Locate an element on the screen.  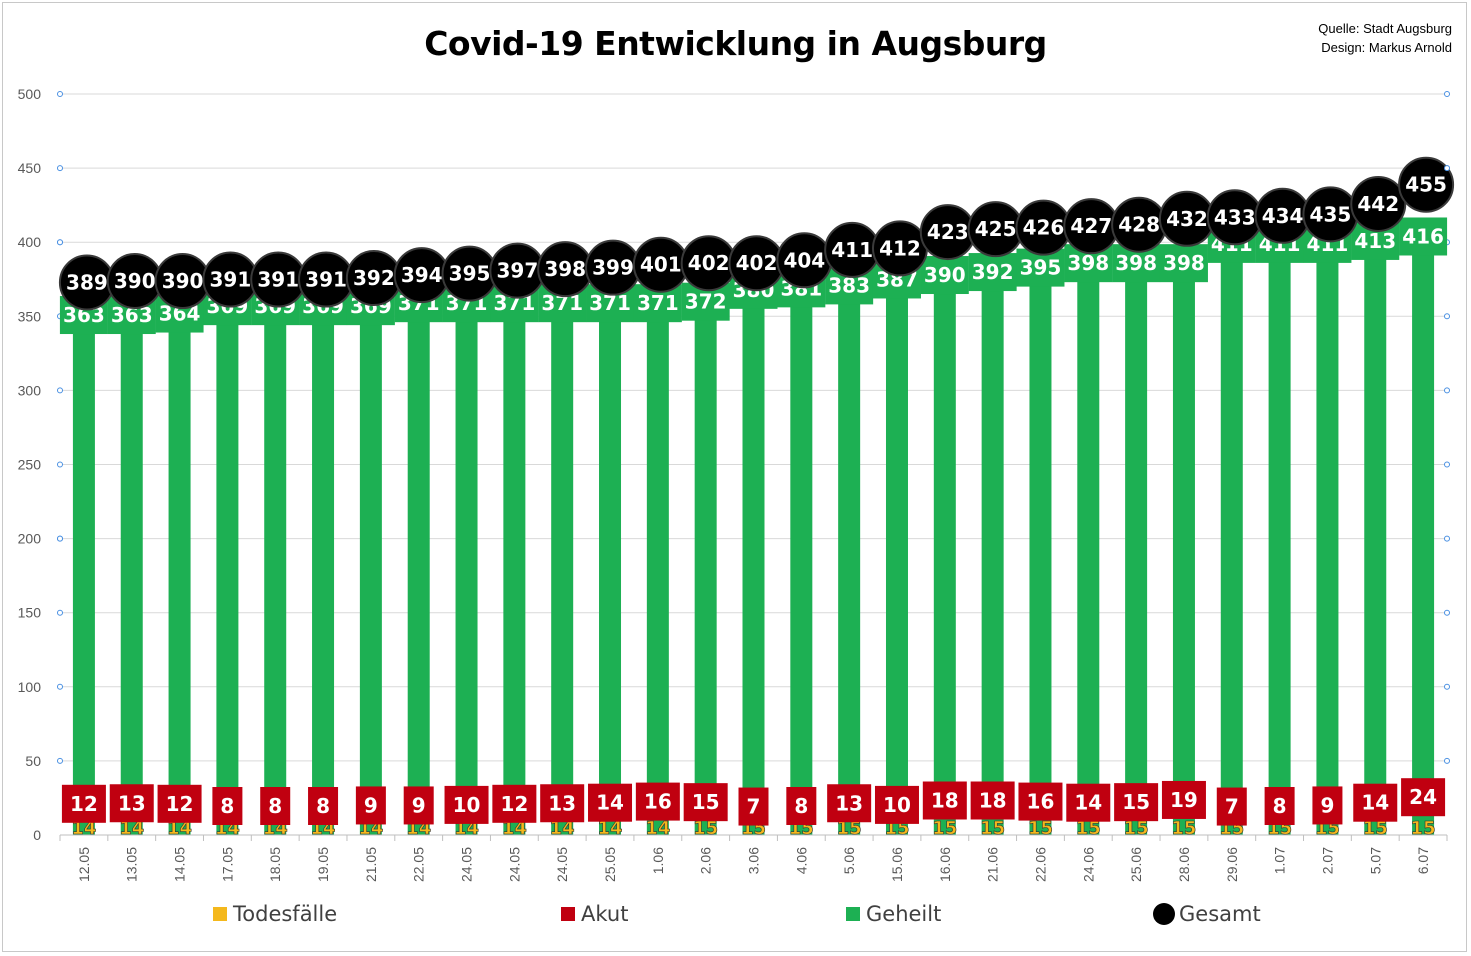
akut-label: 7 is located at coordinates (754, 807).